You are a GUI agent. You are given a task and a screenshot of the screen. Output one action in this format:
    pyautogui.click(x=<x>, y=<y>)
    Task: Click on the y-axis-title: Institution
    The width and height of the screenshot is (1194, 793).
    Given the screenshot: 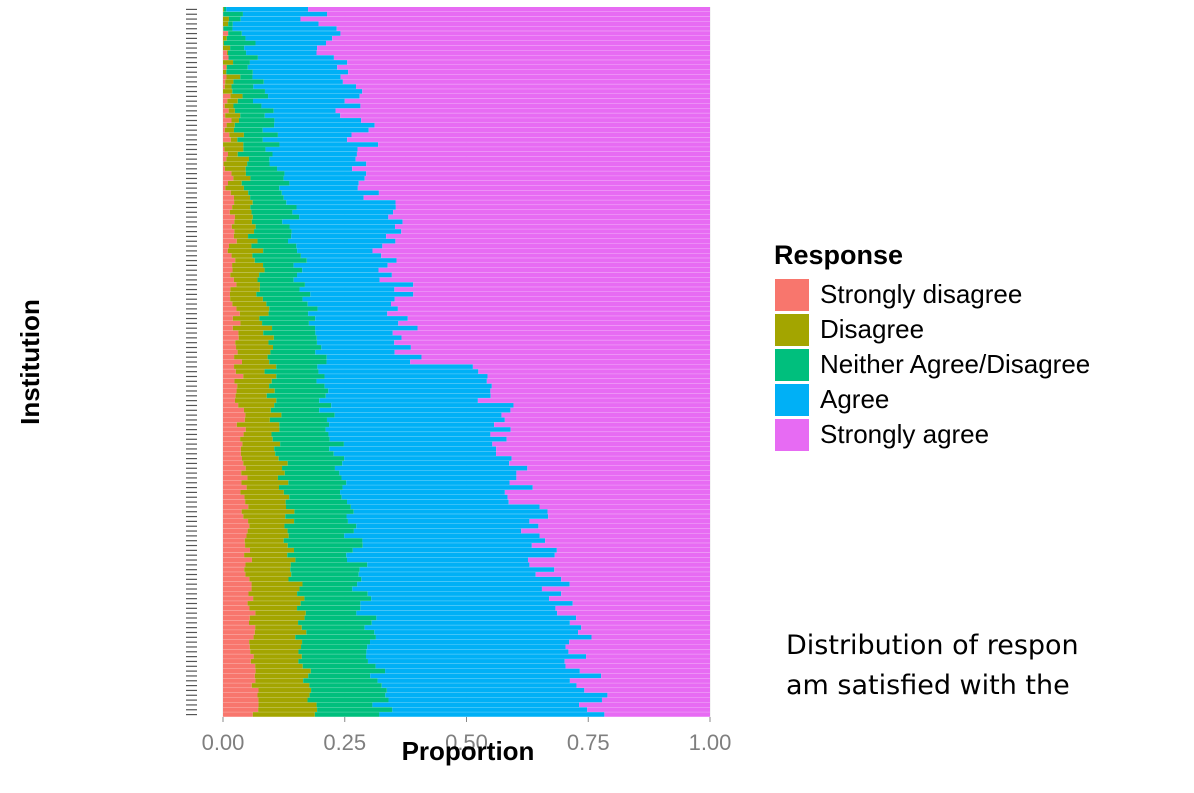 What is the action you would take?
    pyautogui.click(x=30, y=362)
    